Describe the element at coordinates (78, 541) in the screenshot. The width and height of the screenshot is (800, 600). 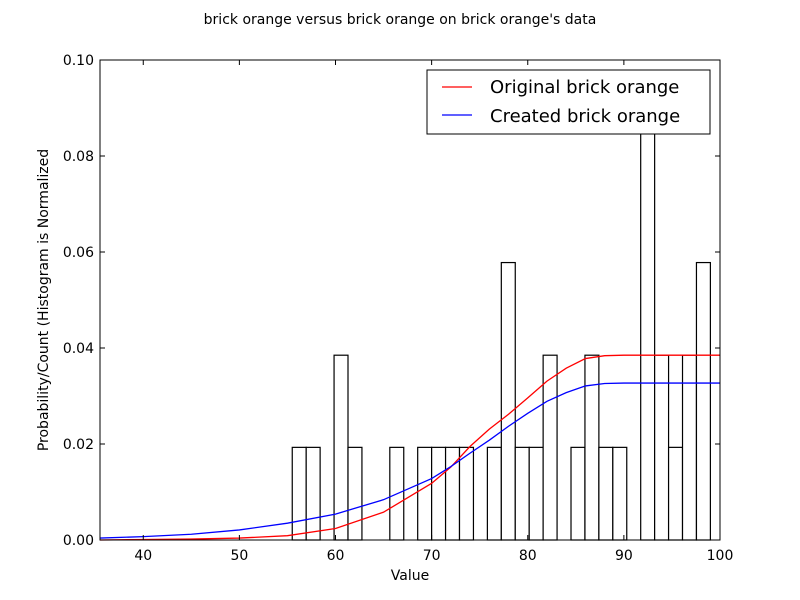
I see `y-tick-label: 0.00` at that location.